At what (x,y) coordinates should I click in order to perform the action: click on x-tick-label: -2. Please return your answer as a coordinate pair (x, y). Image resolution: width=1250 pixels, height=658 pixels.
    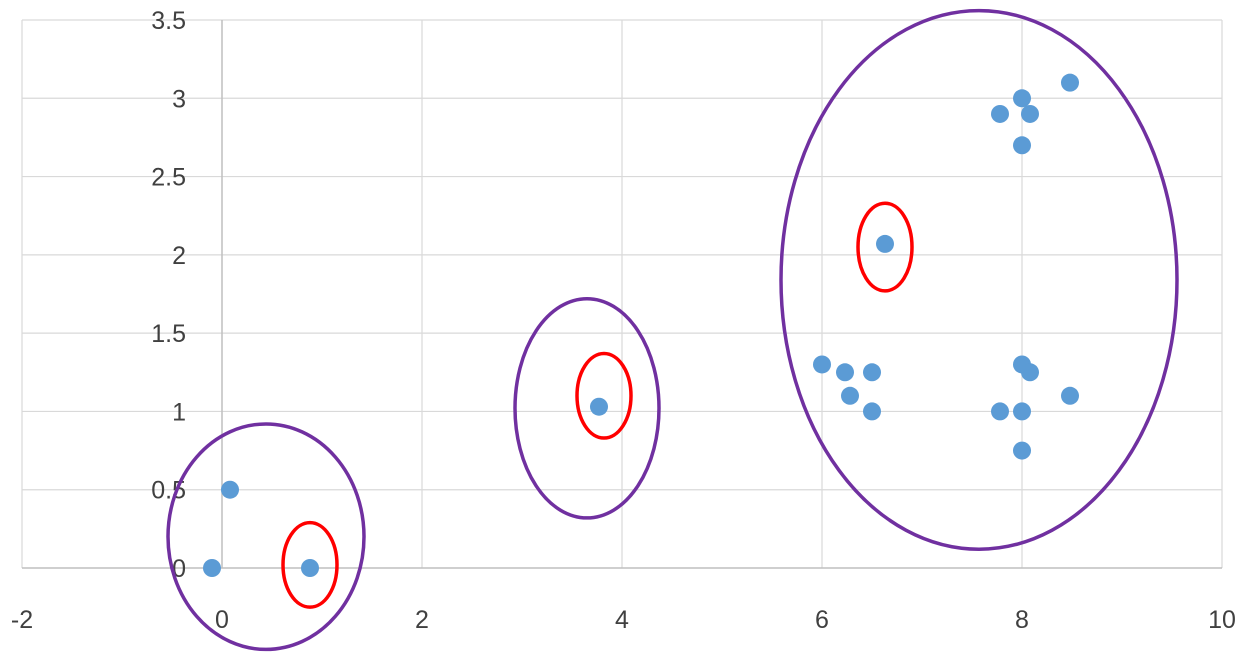
    Looking at the image, I should click on (22, 620).